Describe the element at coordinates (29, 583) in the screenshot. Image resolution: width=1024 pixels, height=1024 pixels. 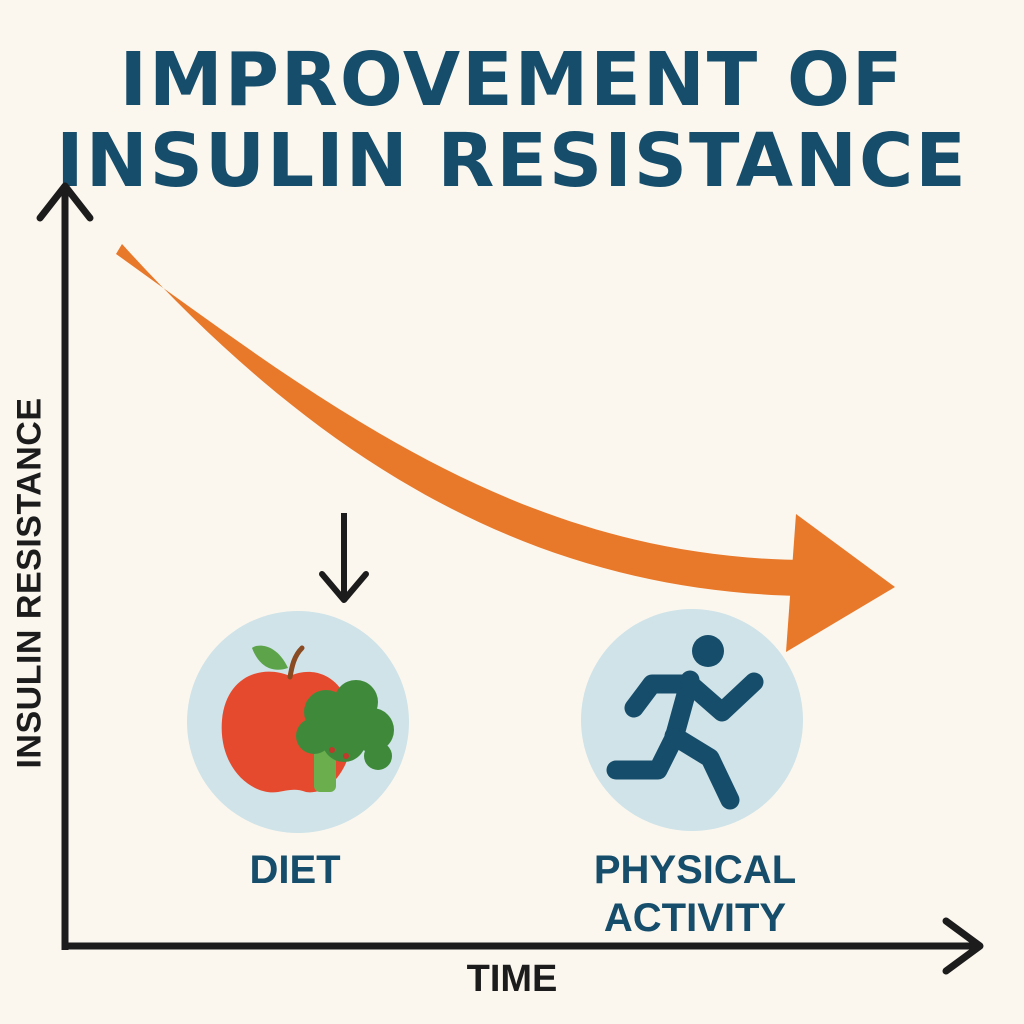
I see `y-axis-label: INSULIN RESISTANCE` at that location.